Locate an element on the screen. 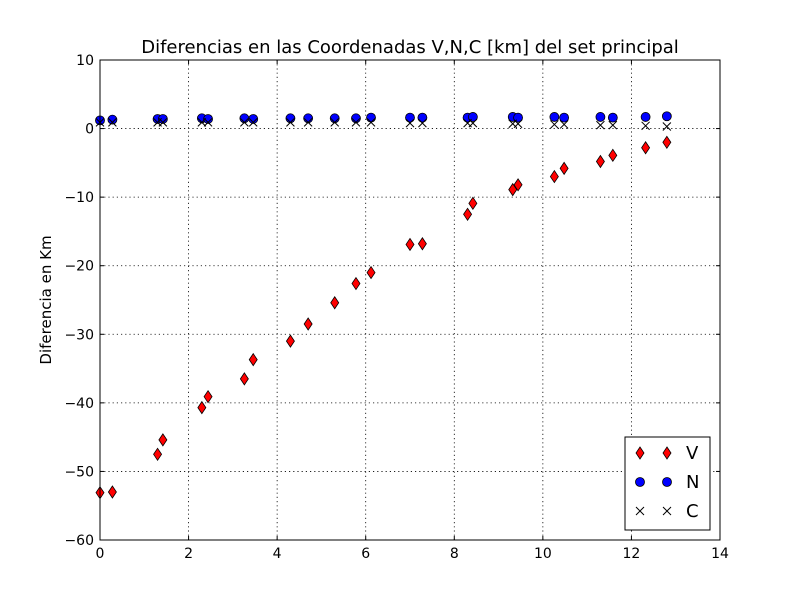 The height and width of the screenshot is (600, 800). y-tick-label: −20 is located at coordinates (79, 267).